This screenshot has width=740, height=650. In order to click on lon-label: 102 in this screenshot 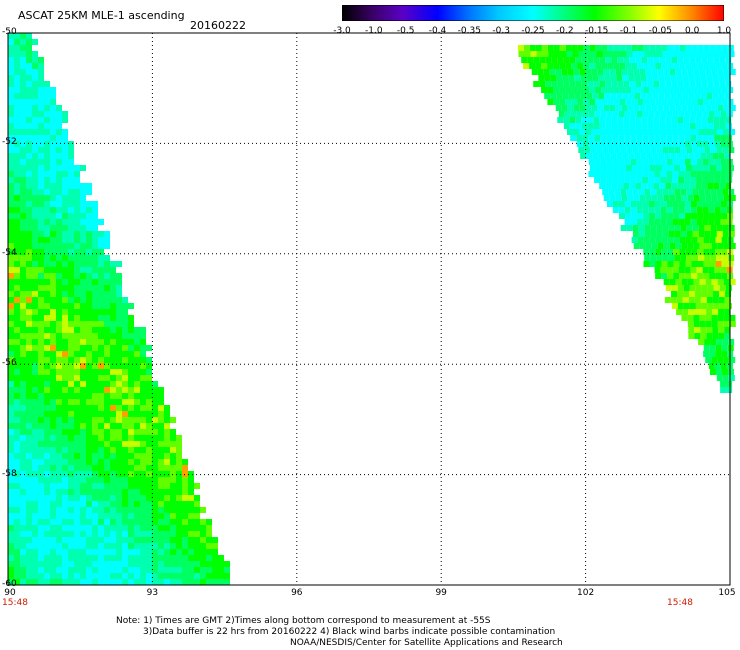, I will do `click(586, 593)`.